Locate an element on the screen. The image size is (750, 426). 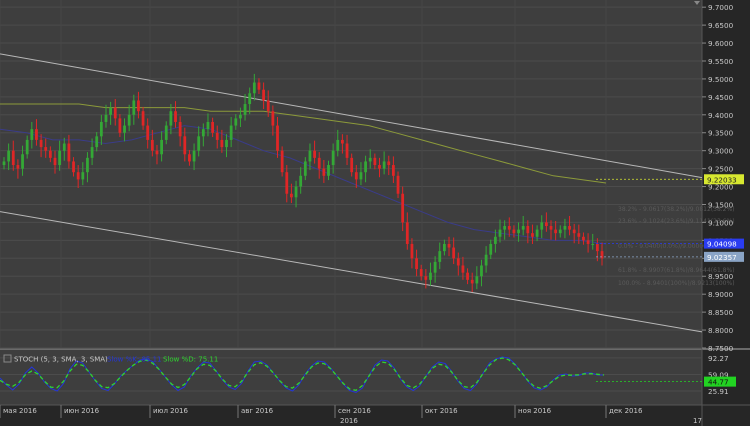
scroll-arrow-icon is located at coordinates (697, 3).